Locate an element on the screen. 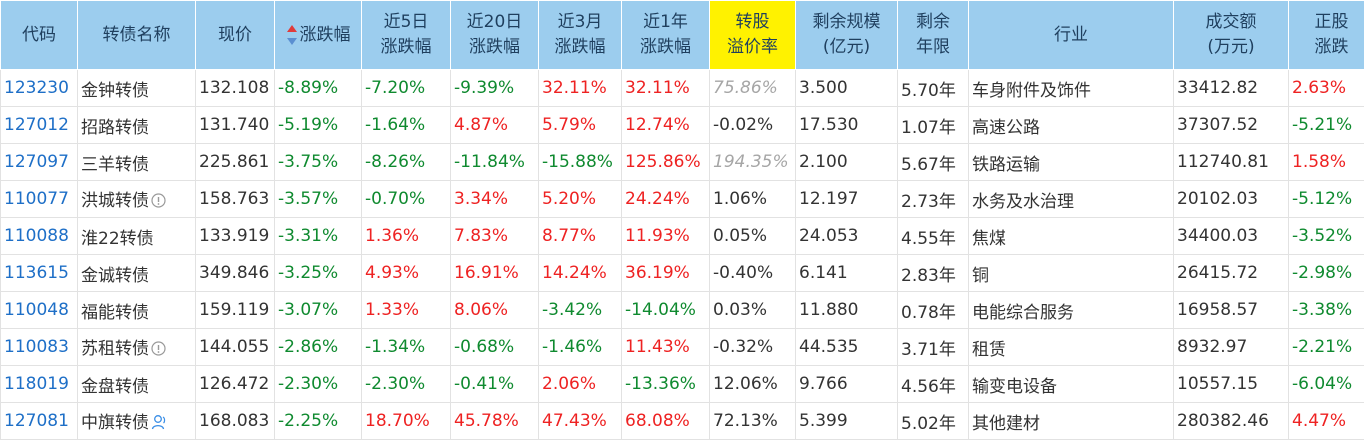  cell-code: 123230 is located at coordinates (39, 88).